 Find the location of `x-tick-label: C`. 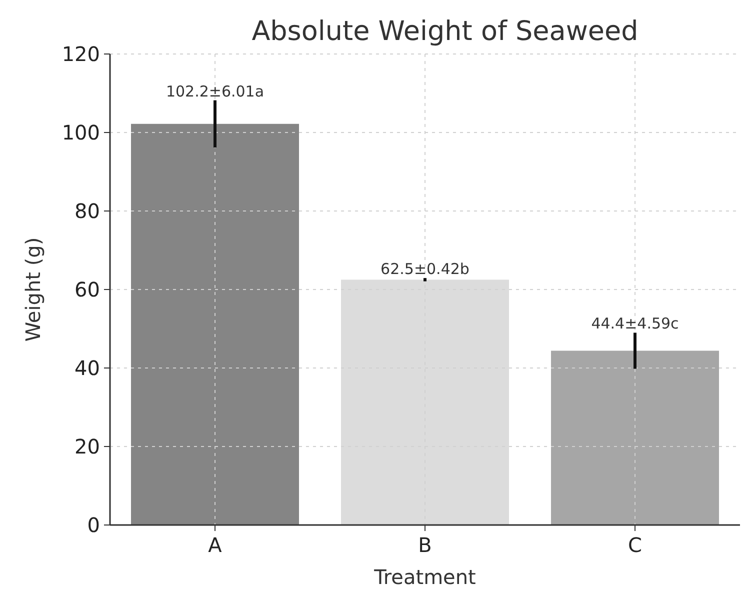

x-tick-label: C is located at coordinates (635, 545).